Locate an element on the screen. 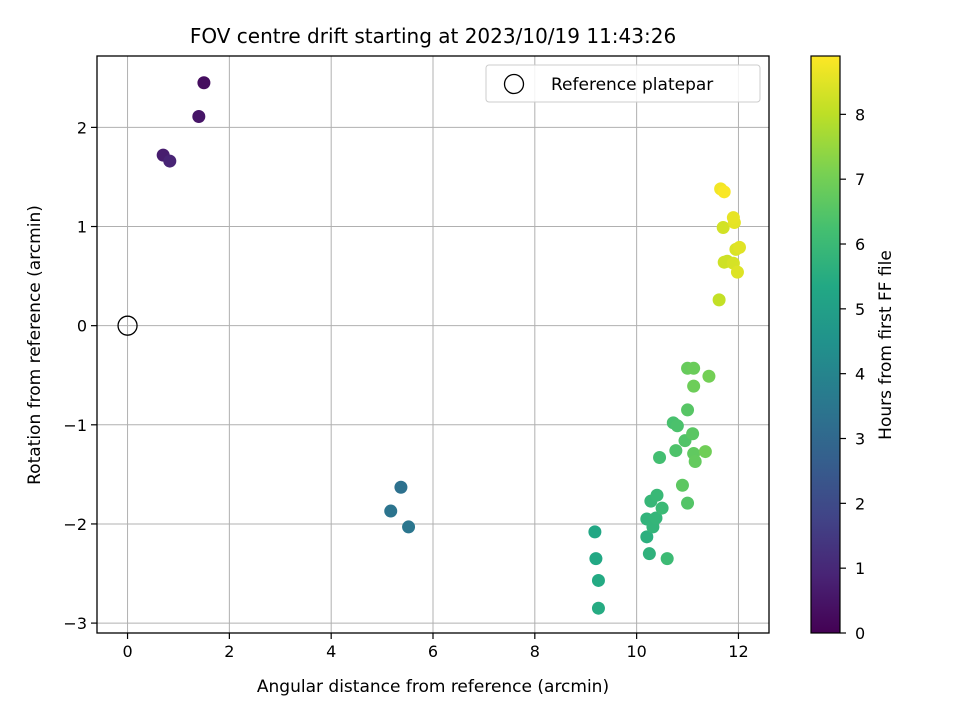 Image resolution: width=960 pixels, height=720 pixels. colorbar-tick-label: 7 is located at coordinates (860, 179).